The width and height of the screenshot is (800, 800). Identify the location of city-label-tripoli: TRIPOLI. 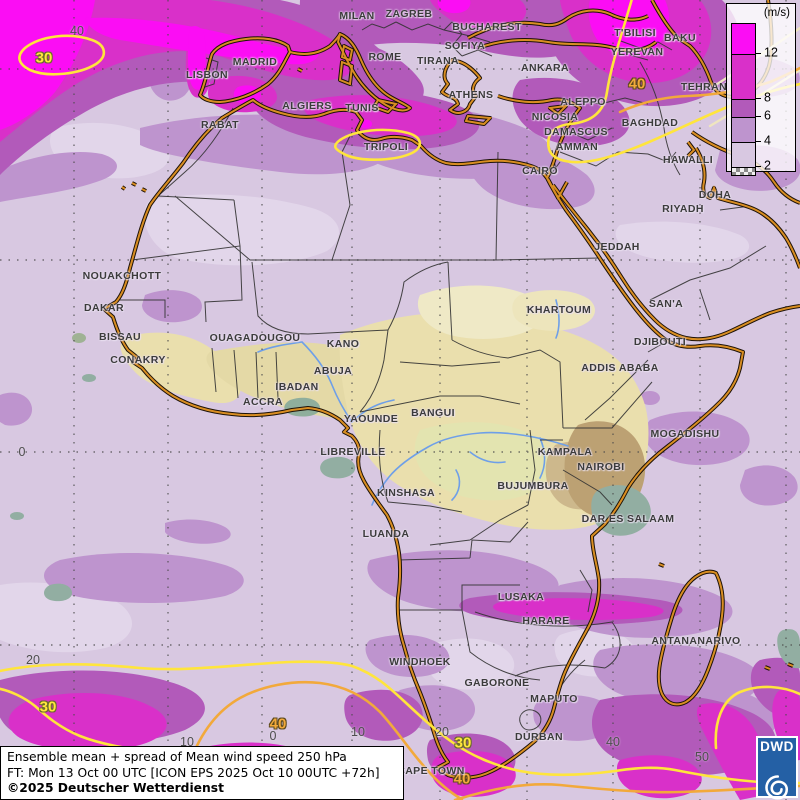
(386, 147).